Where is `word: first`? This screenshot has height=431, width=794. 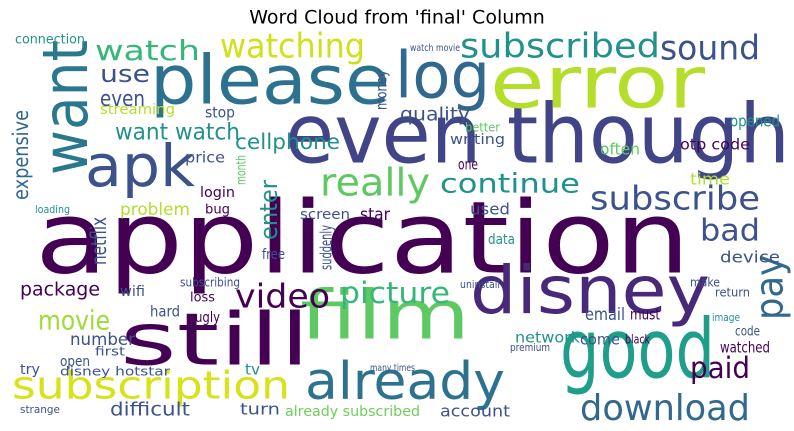
word: first is located at coordinates (110, 352).